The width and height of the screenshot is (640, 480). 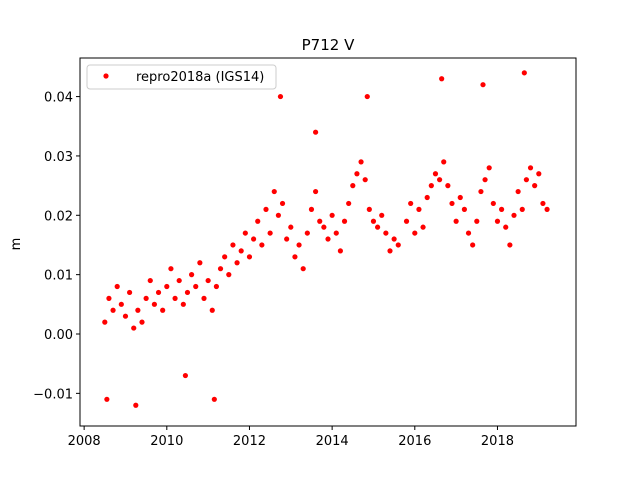 What do you see at coordinates (58, 216) in the screenshot?
I see `y-tick-label: 0.02` at bounding box center [58, 216].